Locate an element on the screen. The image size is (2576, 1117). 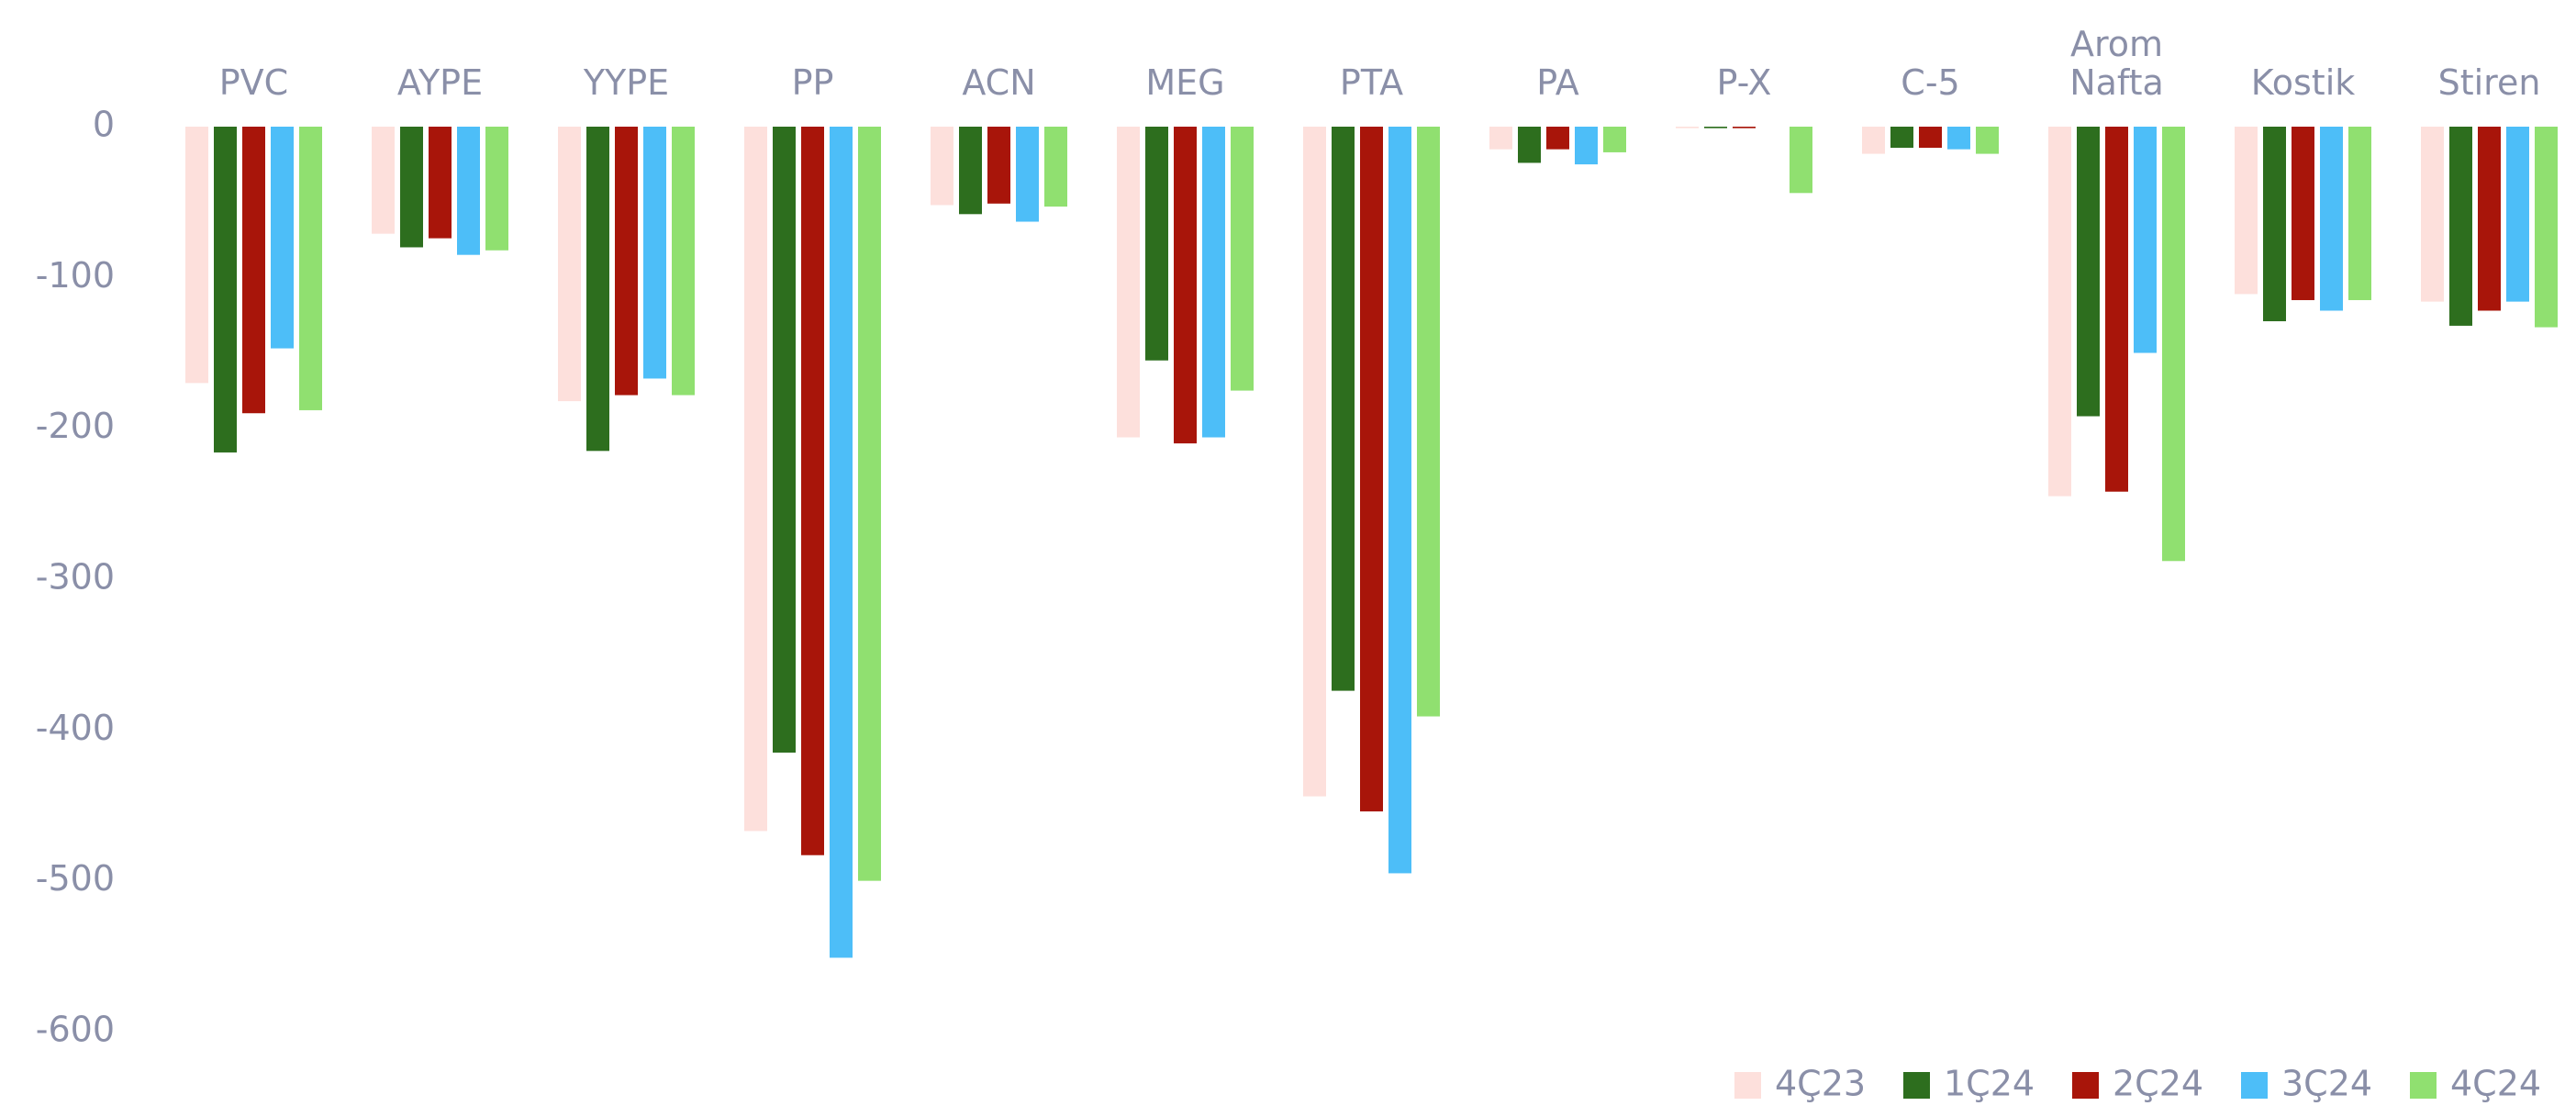
category-label: PVC is located at coordinates (253, 83).